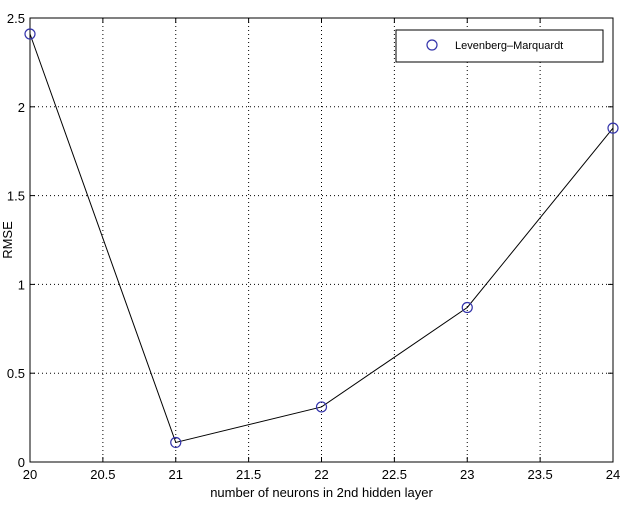 The width and height of the screenshot is (635, 507). What do you see at coordinates (30, 474) in the screenshot?
I see `x-tick-label: 20` at bounding box center [30, 474].